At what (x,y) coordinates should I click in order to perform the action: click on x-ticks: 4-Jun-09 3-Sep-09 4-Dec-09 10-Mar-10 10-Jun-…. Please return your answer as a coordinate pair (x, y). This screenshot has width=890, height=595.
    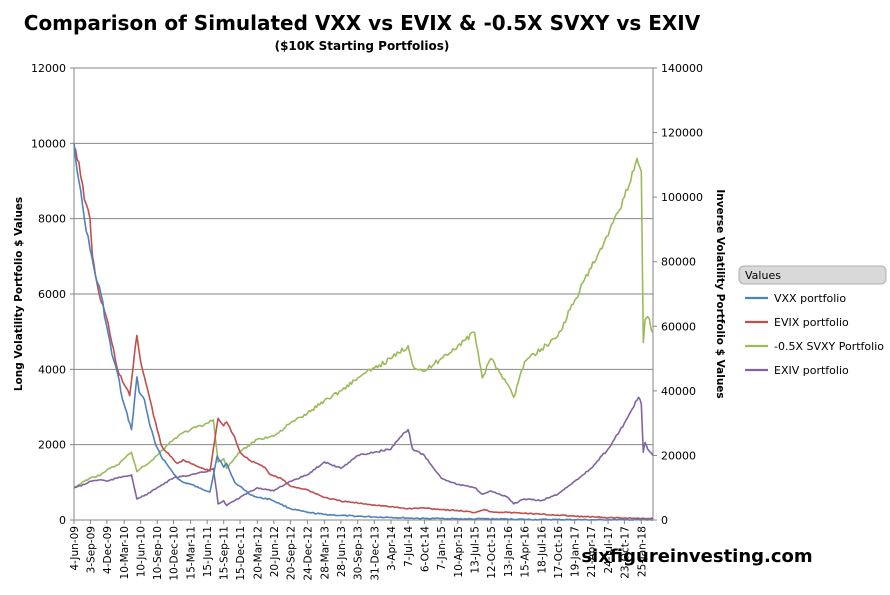
    Looking at the image, I should click on (358, 550).